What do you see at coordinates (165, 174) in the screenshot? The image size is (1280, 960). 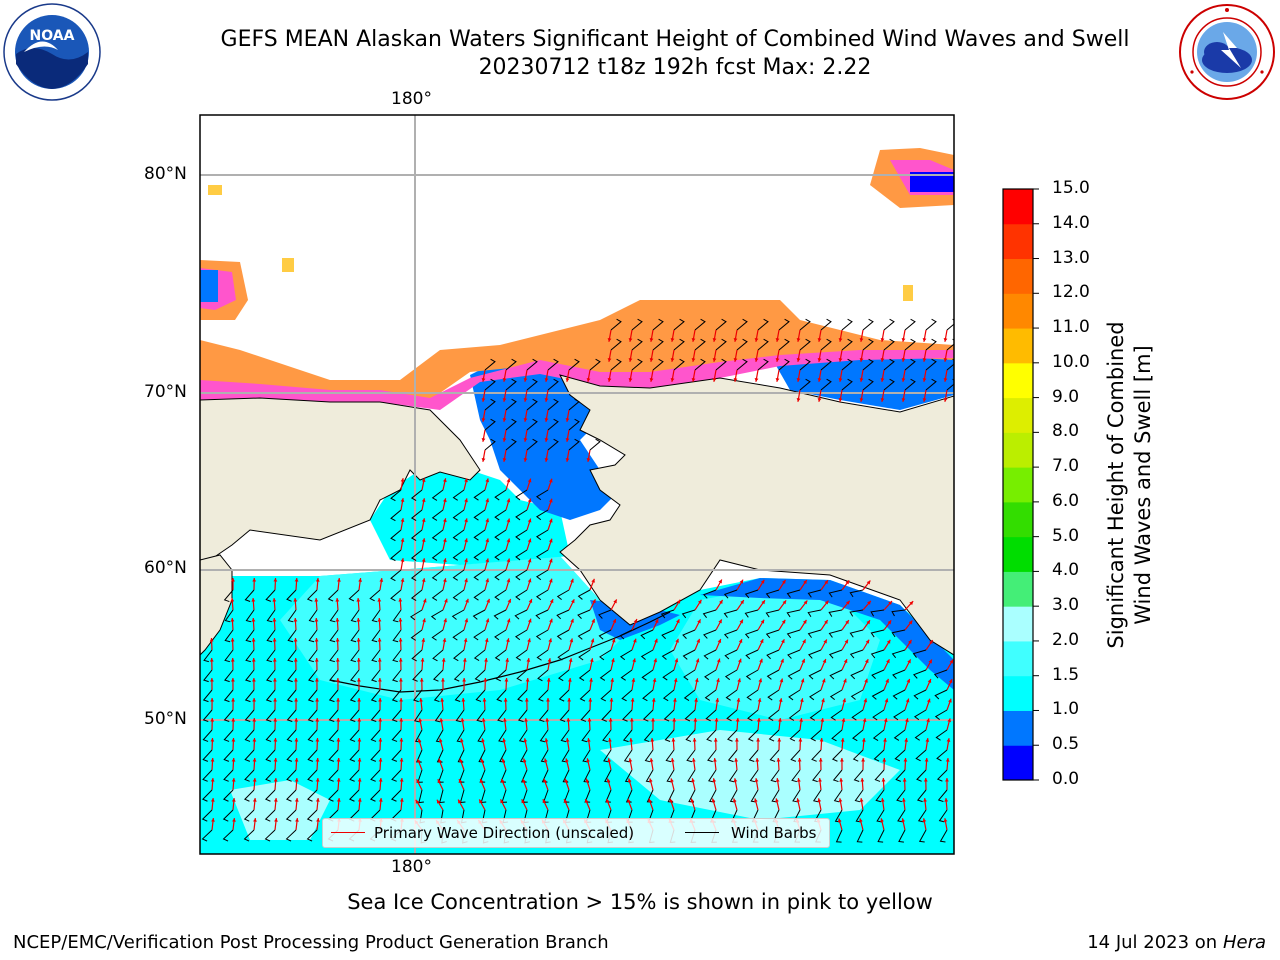 I see `lat-label-80: 80°N` at bounding box center [165, 174].